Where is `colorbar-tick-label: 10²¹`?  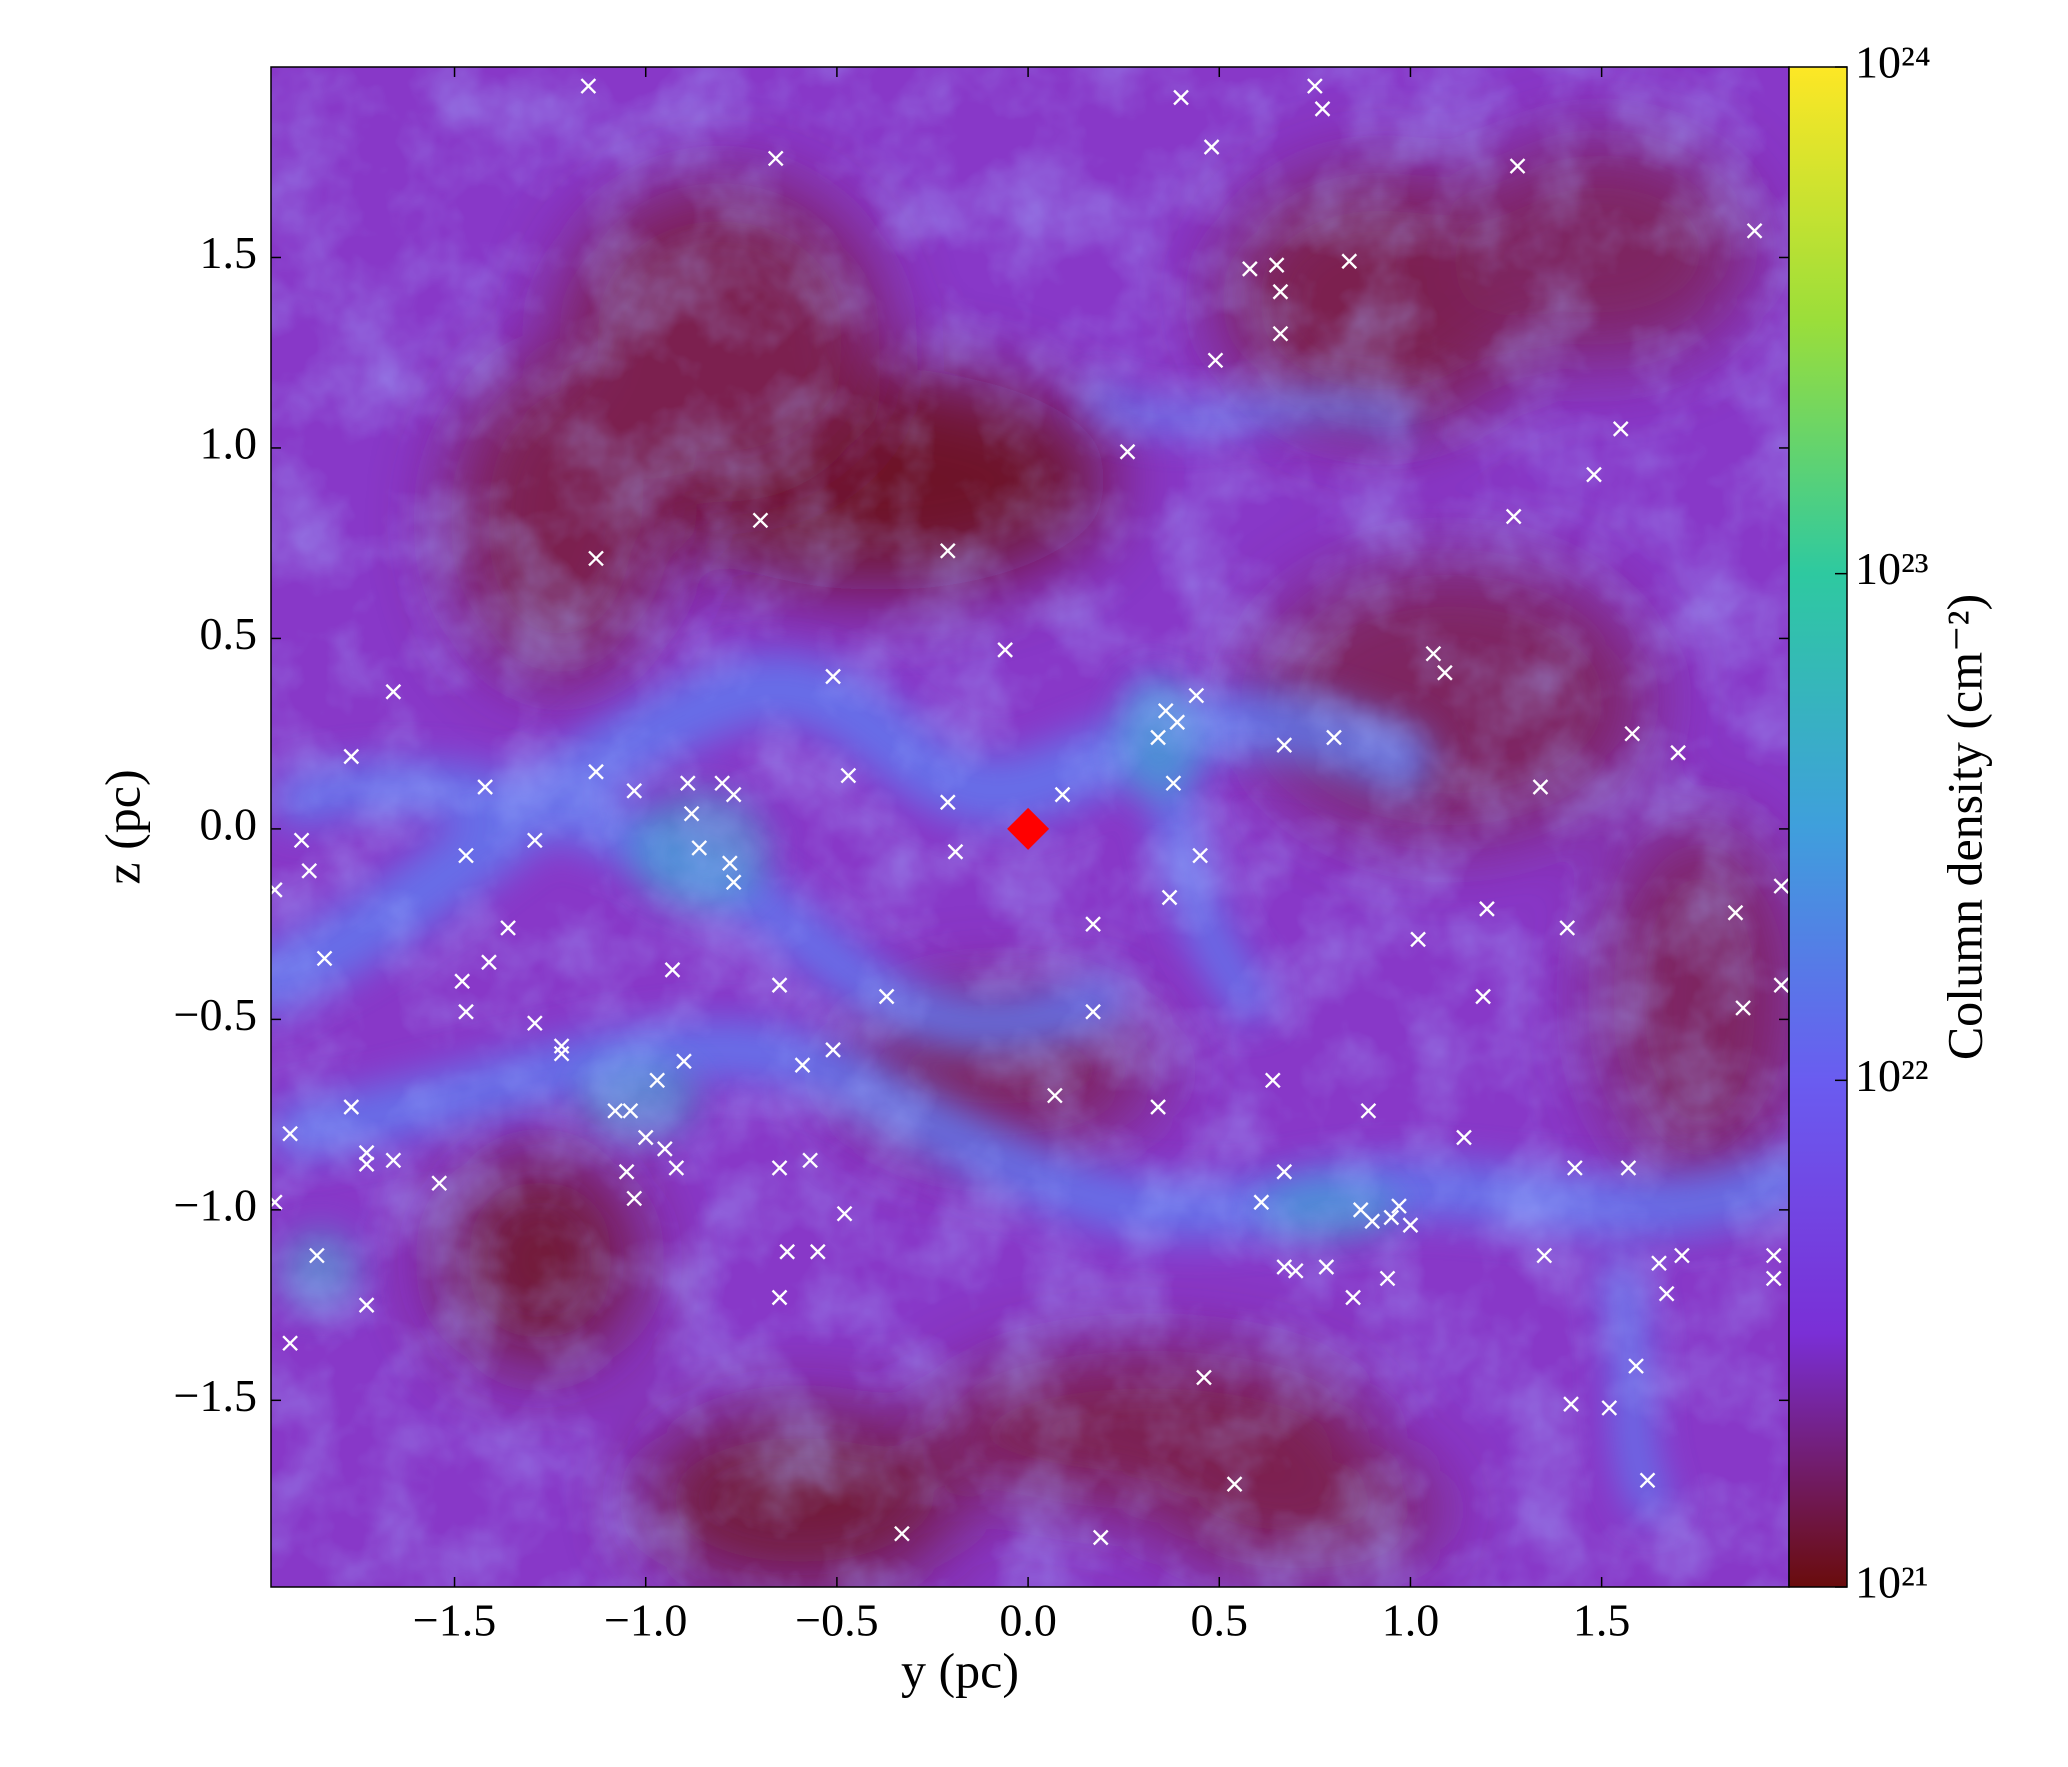
colorbar-tick-label: 10²¹ is located at coordinates (1892, 1582).